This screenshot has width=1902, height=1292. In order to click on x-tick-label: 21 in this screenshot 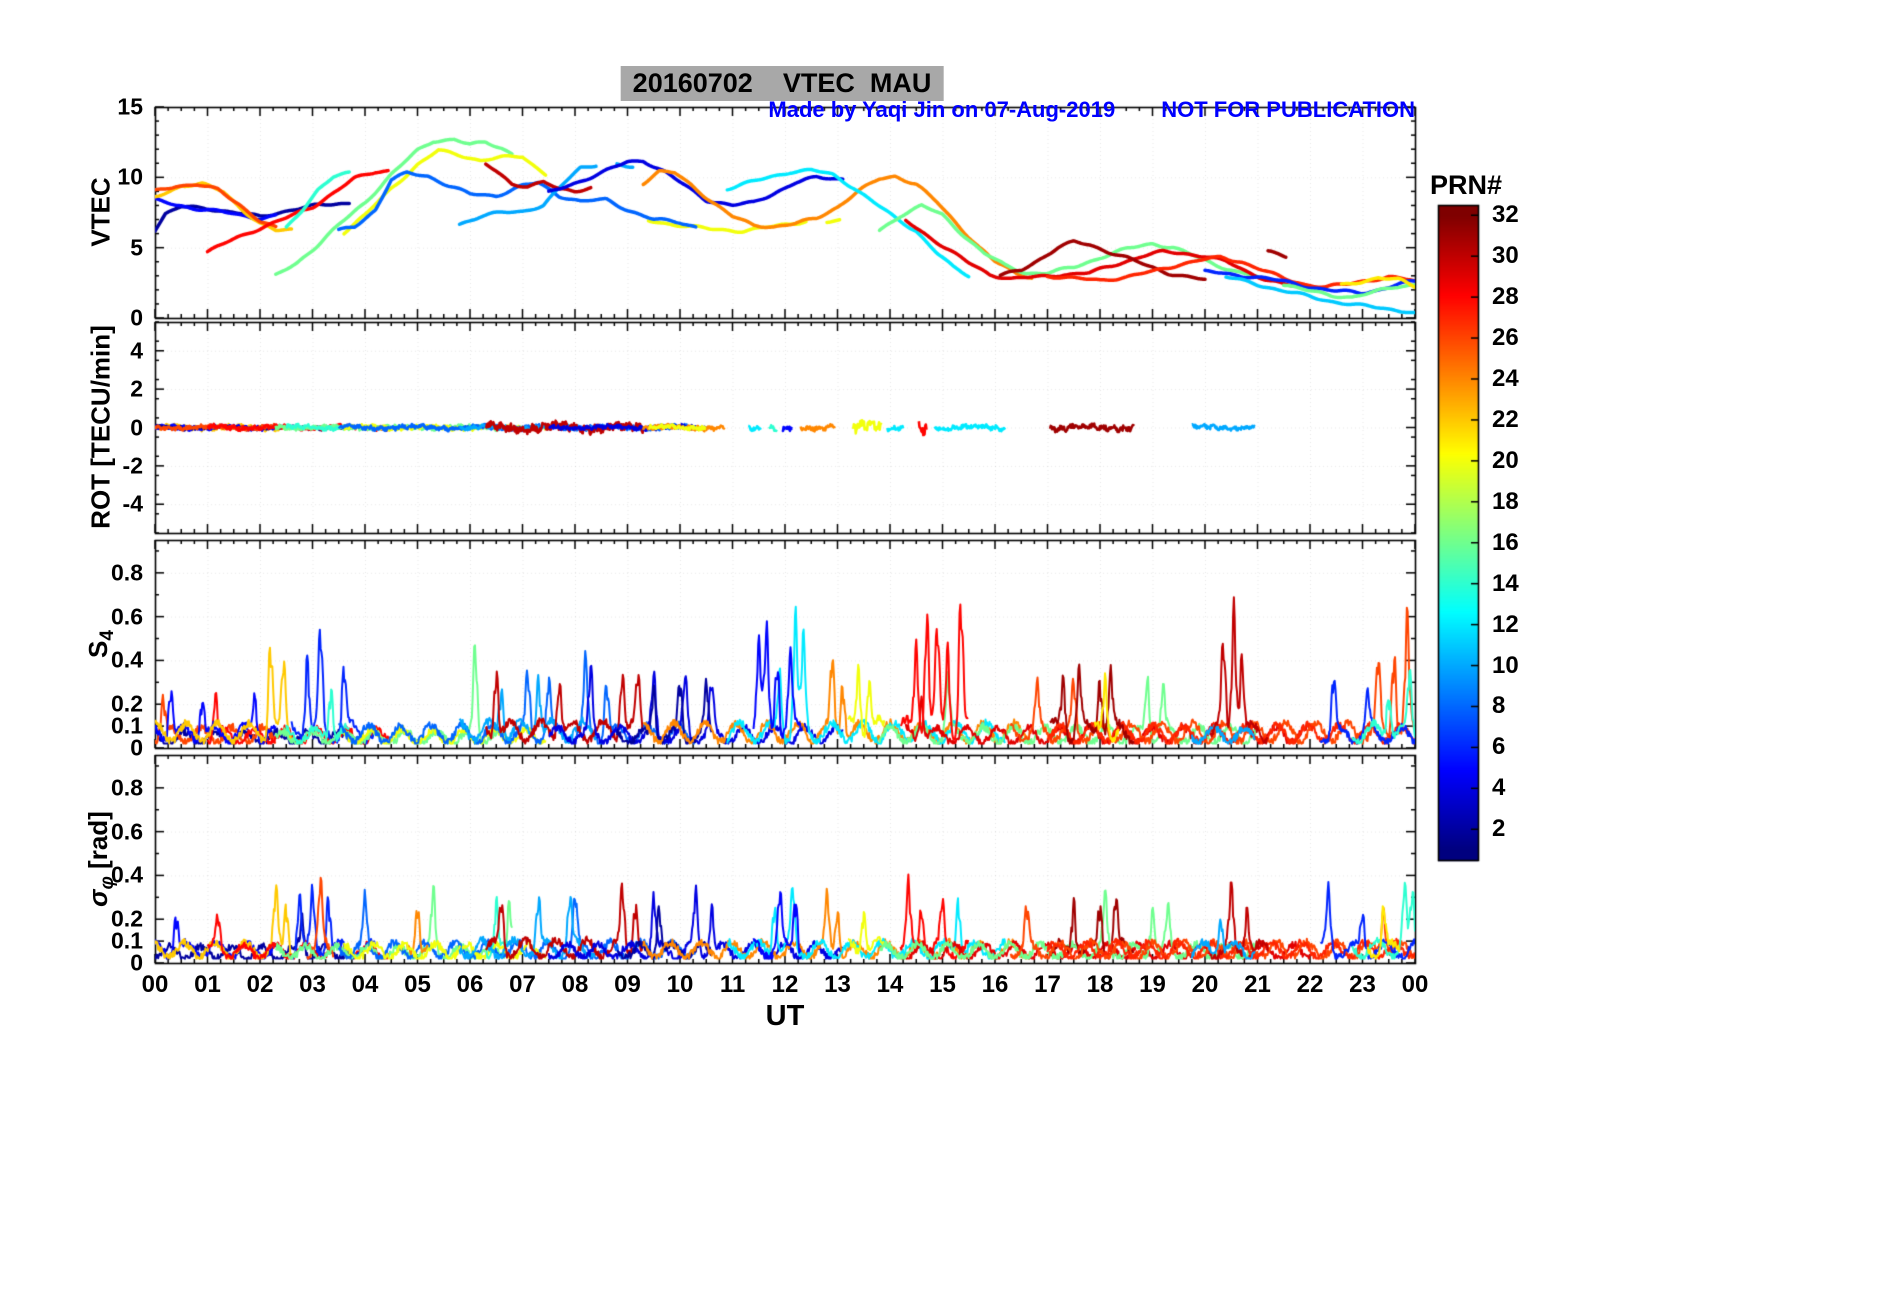, I will do `click(1257, 984)`.